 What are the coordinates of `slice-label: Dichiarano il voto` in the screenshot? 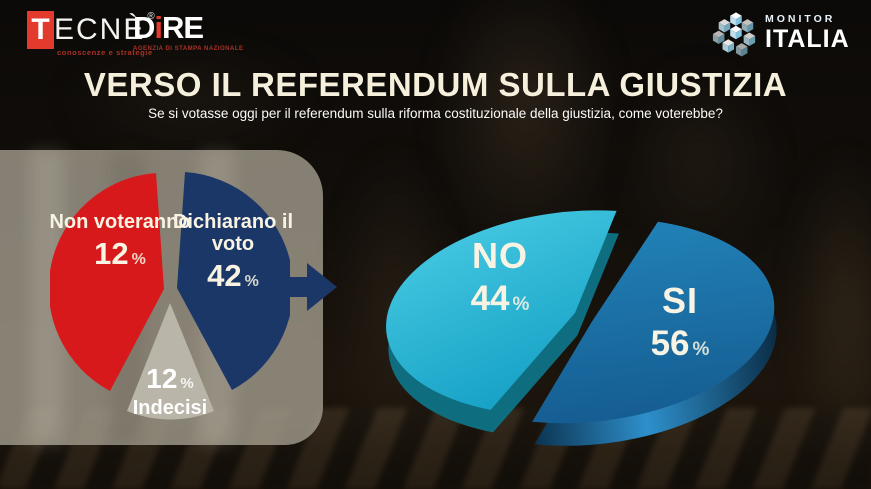 It's located at (233, 233).